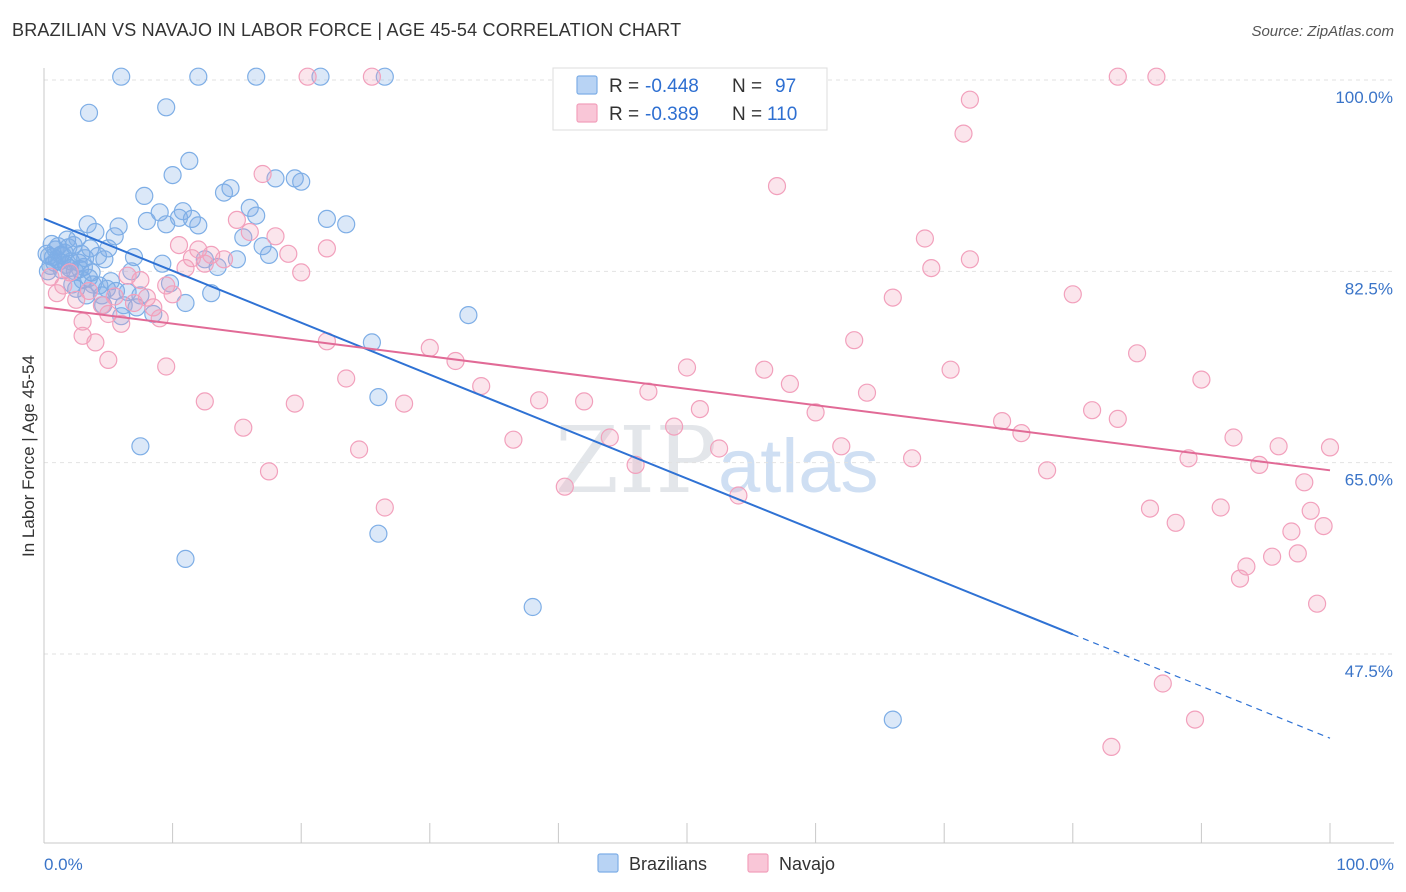 The height and width of the screenshot is (892, 1406). I want to click on stats-legend-r-value-brazilians: -0.448, so click(672, 86).